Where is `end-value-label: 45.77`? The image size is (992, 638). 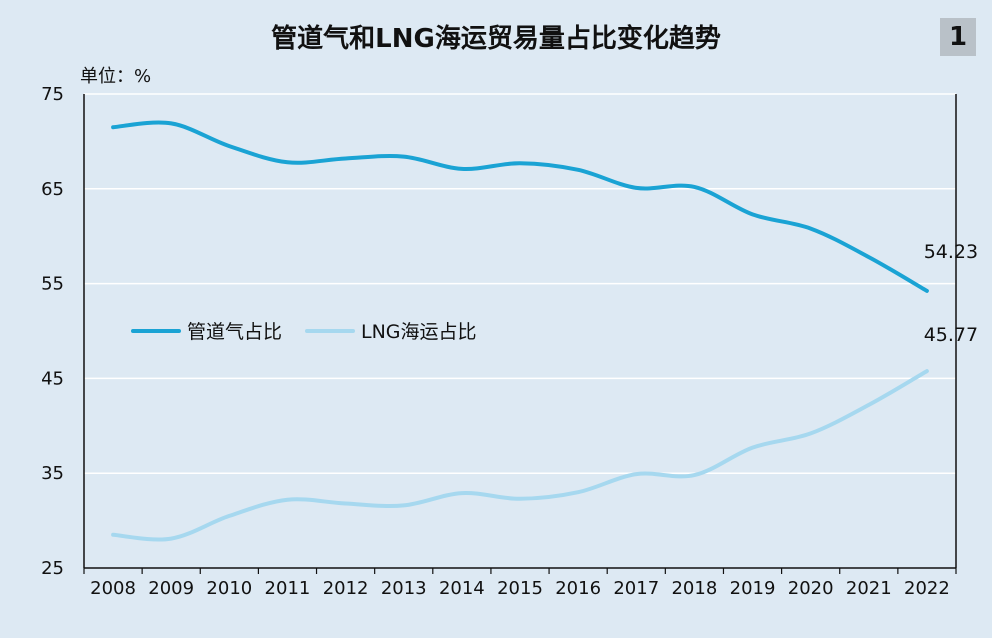 end-value-label: 45.77 is located at coordinates (951, 335).